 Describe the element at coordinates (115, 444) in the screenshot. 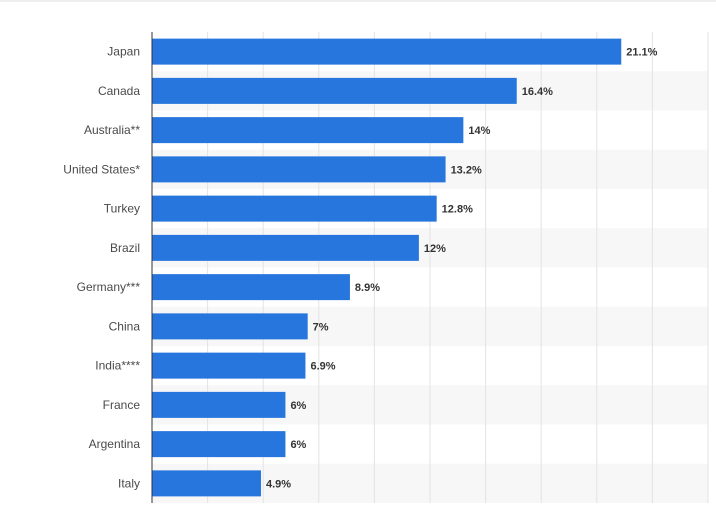

I see `category-label: Argentina` at that location.